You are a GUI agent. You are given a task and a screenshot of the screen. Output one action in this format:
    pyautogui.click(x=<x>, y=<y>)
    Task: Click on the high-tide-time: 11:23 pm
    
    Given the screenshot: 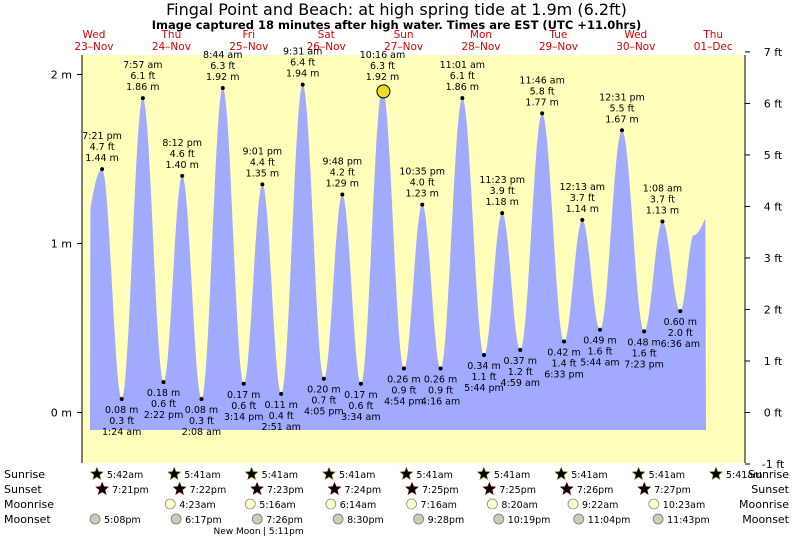 What is the action you would take?
    pyautogui.click(x=502, y=180)
    